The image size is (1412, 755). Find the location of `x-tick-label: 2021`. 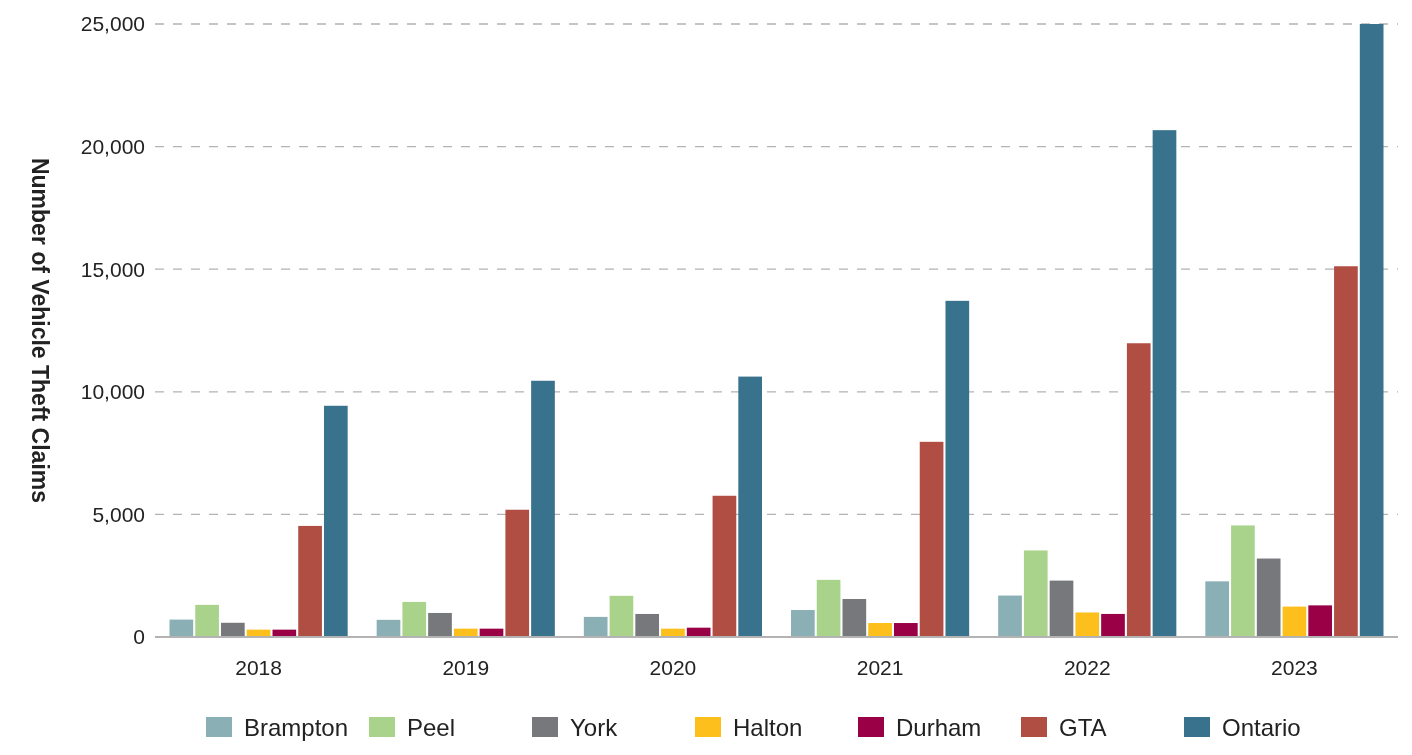

x-tick-label: 2021 is located at coordinates (880, 667).